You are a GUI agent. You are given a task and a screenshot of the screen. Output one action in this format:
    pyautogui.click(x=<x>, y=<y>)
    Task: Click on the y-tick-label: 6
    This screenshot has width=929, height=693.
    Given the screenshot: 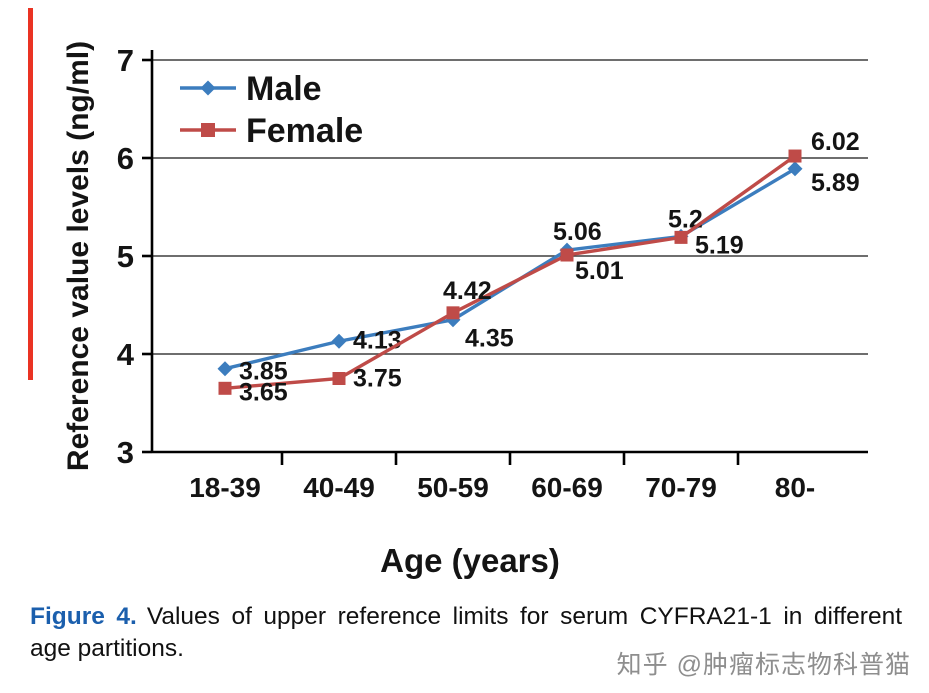 What is the action you would take?
    pyautogui.click(x=125, y=158)
    